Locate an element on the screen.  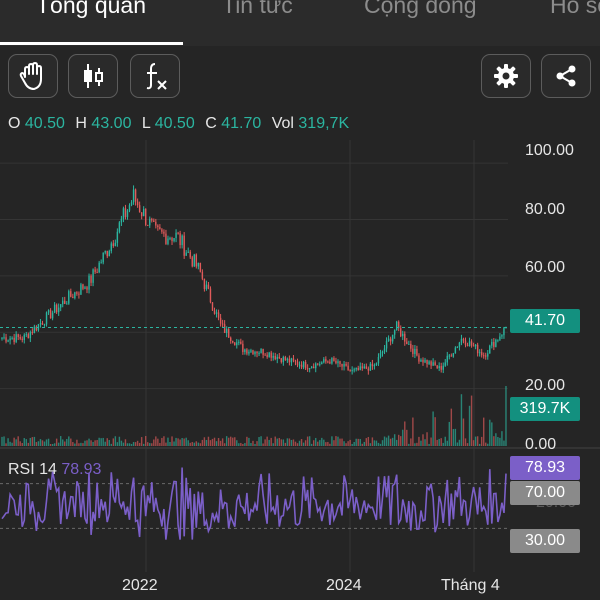
tab-profile: Hồ sơ is located at coordinates (575, 9).